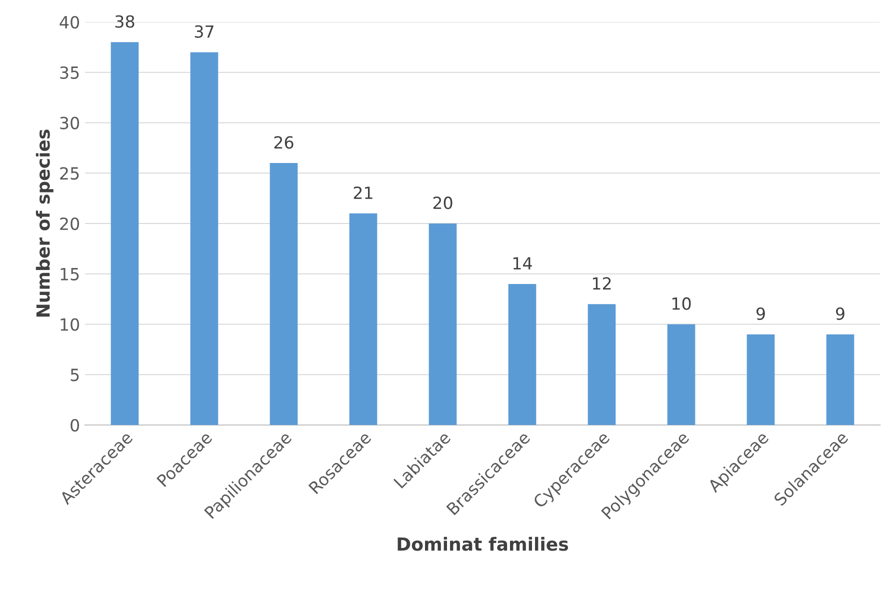 Image resolution: width=894 pixels, height=599 pixels. I want to click on y-tick-label: 20, so click(70, 223).